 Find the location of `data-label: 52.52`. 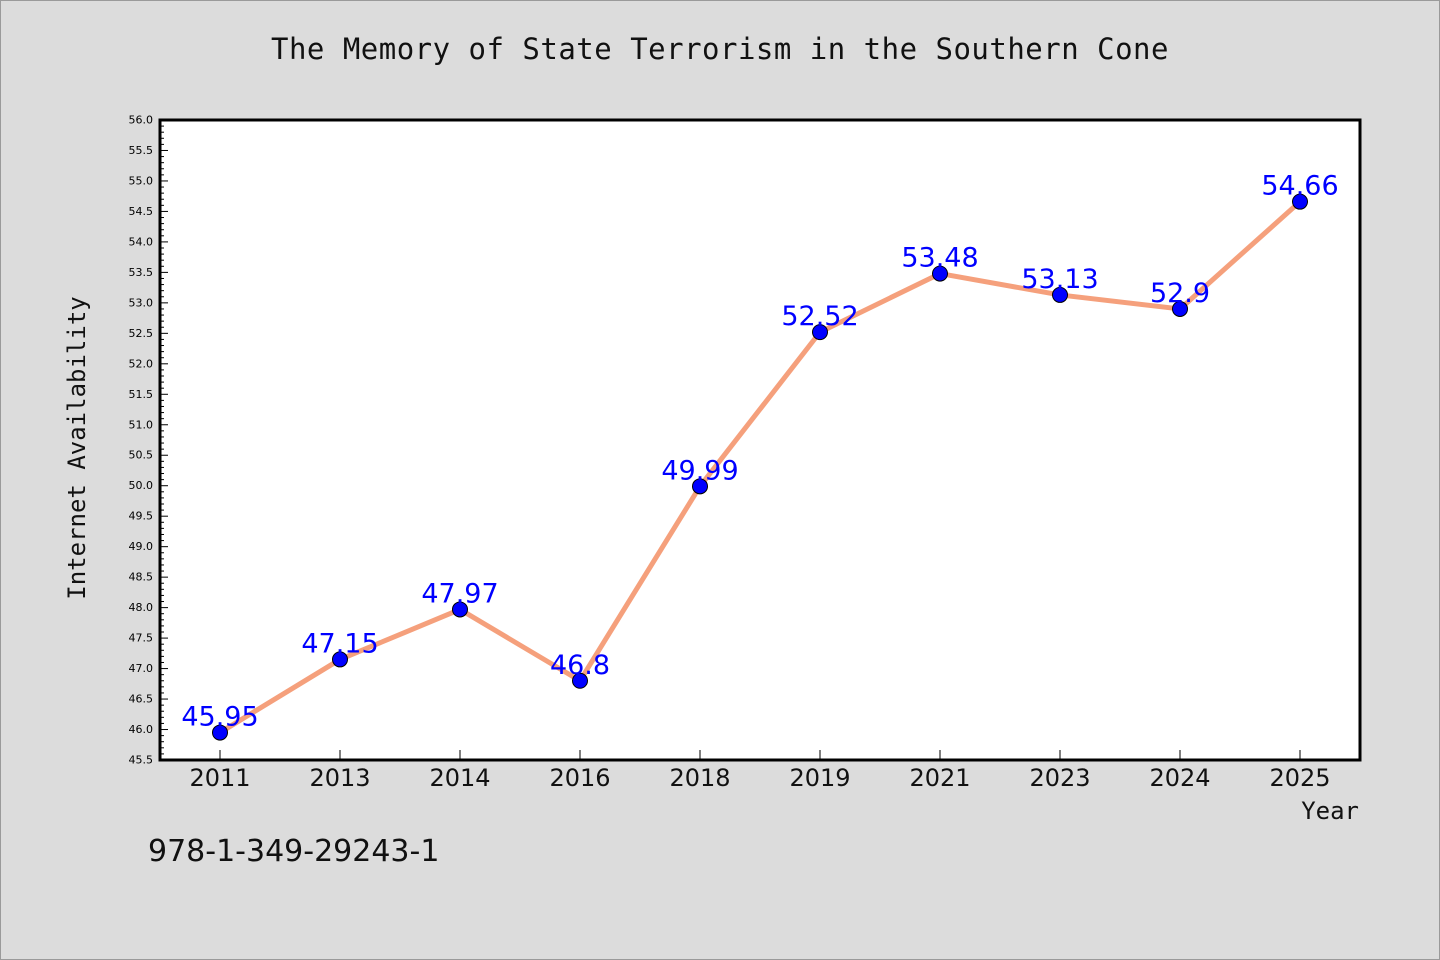

data-label: 52.52 is located at coordinates (819, 316).